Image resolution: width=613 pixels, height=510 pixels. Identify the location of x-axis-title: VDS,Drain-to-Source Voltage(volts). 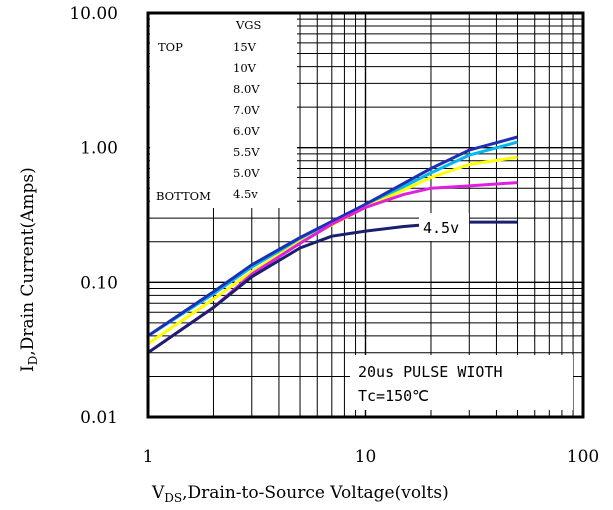
(300, 494).